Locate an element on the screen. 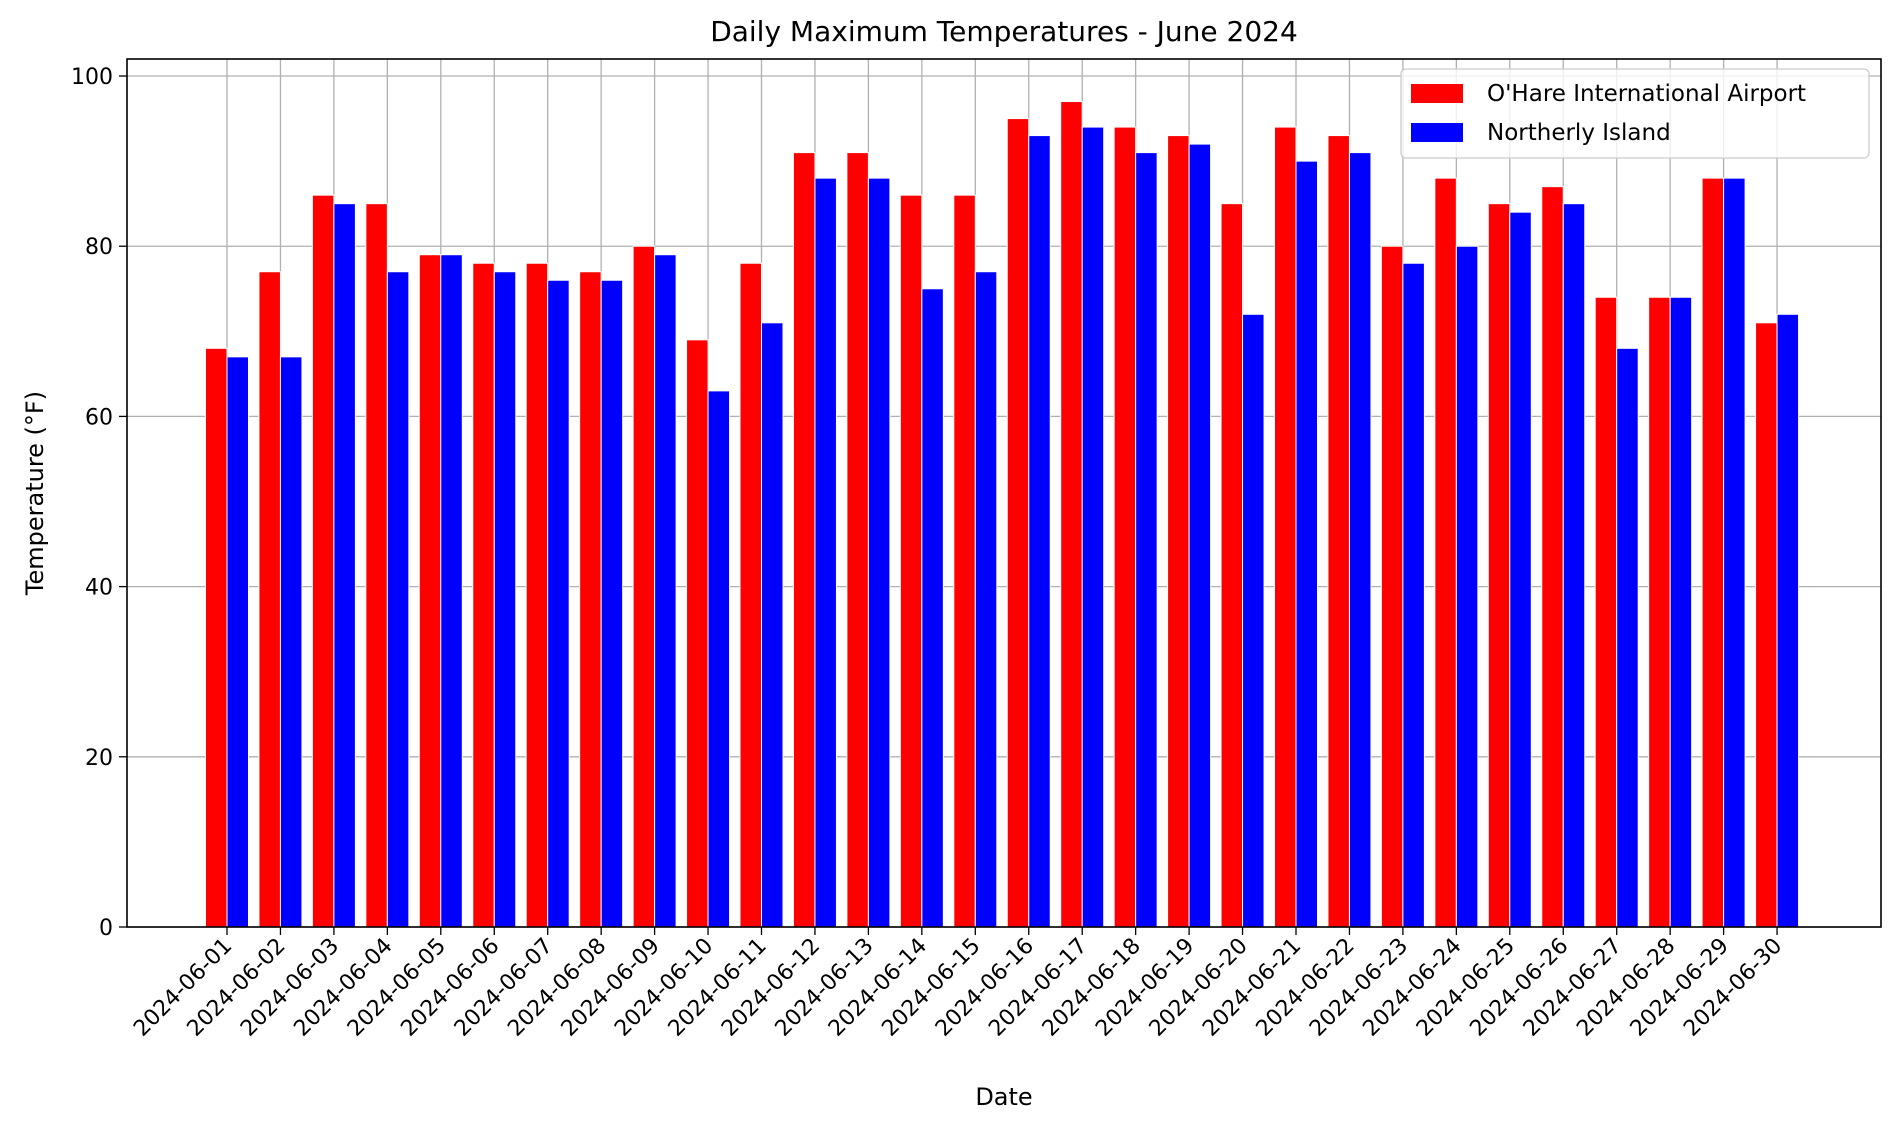 The width and height of the screenshot is (1898, 1129). y-axis-label: Temperature (°F) is located at coordinates (35, 493).